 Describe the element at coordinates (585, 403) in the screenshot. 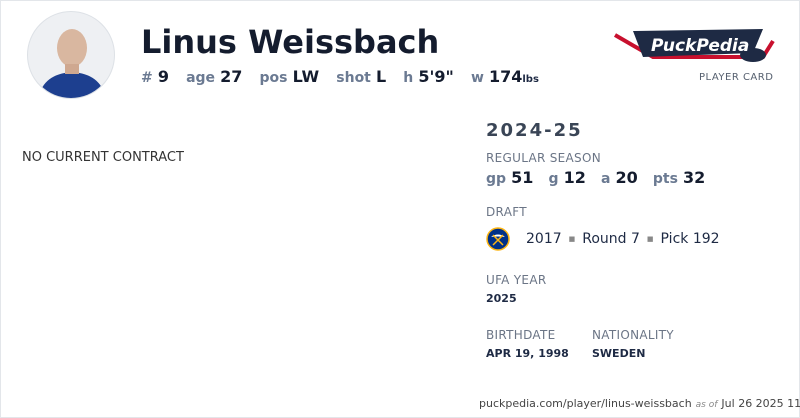

I see `player-url-link: puckpedia.com/player/linus-weissbach` at that location.